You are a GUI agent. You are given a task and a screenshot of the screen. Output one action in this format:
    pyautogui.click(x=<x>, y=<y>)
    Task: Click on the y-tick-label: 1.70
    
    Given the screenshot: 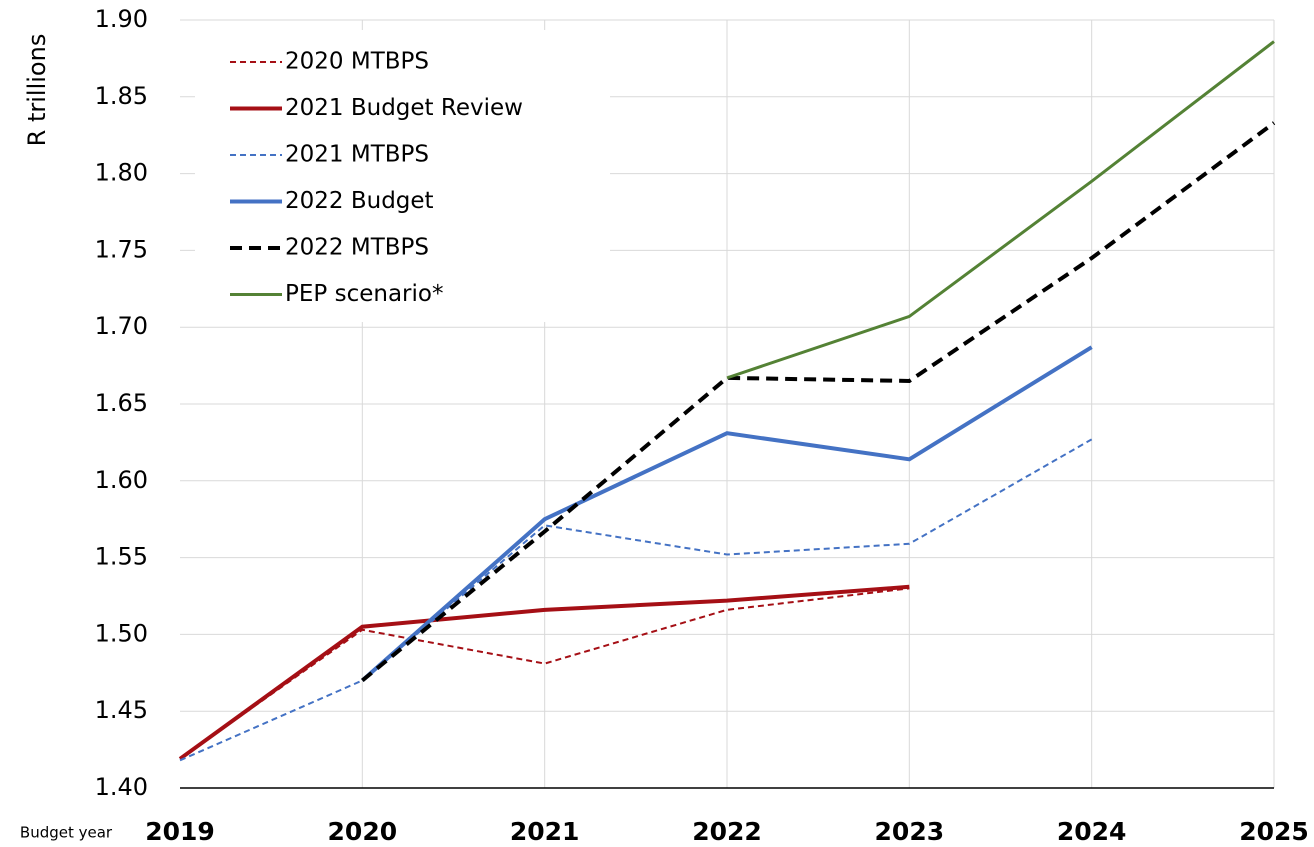 What is the action you would take?
    pyautogui.click(x=121, y=326)
    